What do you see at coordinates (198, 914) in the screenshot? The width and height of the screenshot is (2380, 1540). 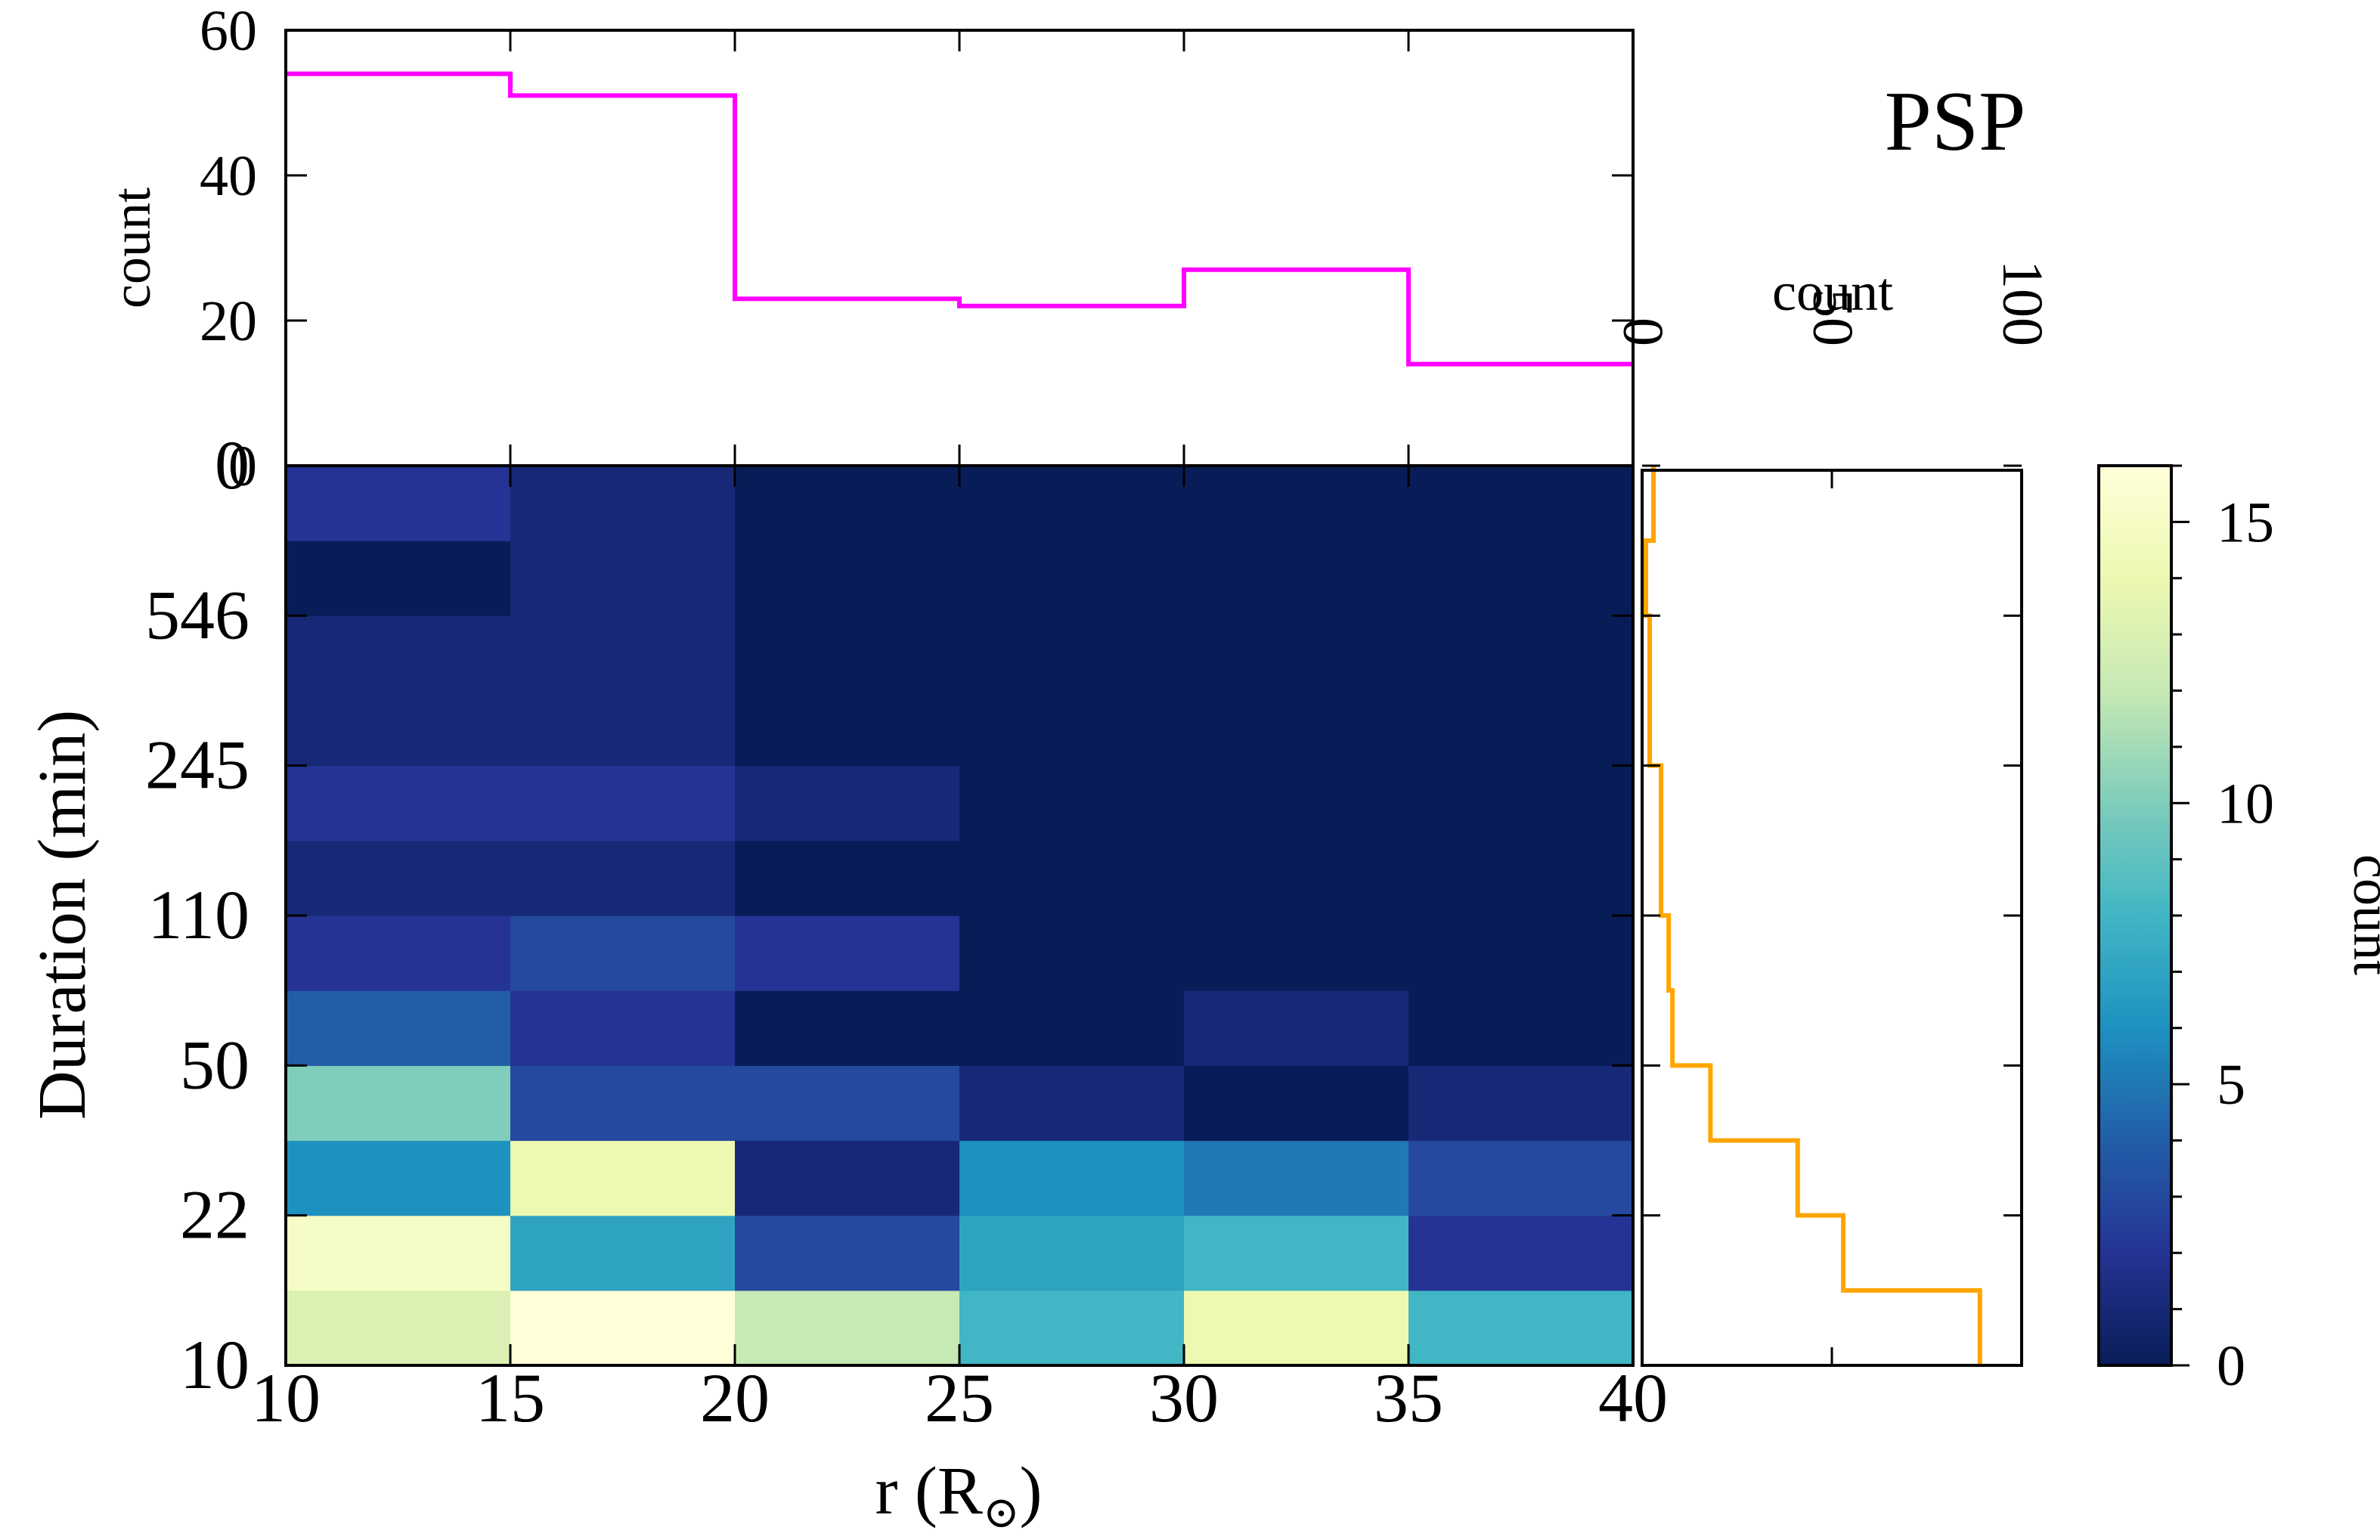 I see `heatmap-y-tick-label: 110` at bounding box center [198, 914].